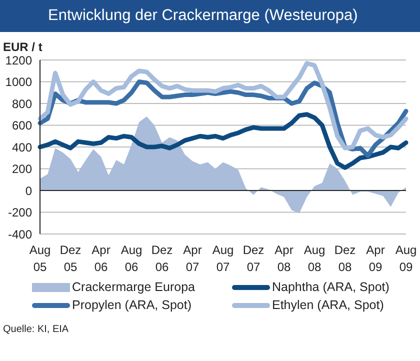 This screenshot has height=361, width=420. What do you see at coordinates (40, 258) in the screenshot?
I see `x-tick-label: Aug 05` at bounding box center [40, 258].